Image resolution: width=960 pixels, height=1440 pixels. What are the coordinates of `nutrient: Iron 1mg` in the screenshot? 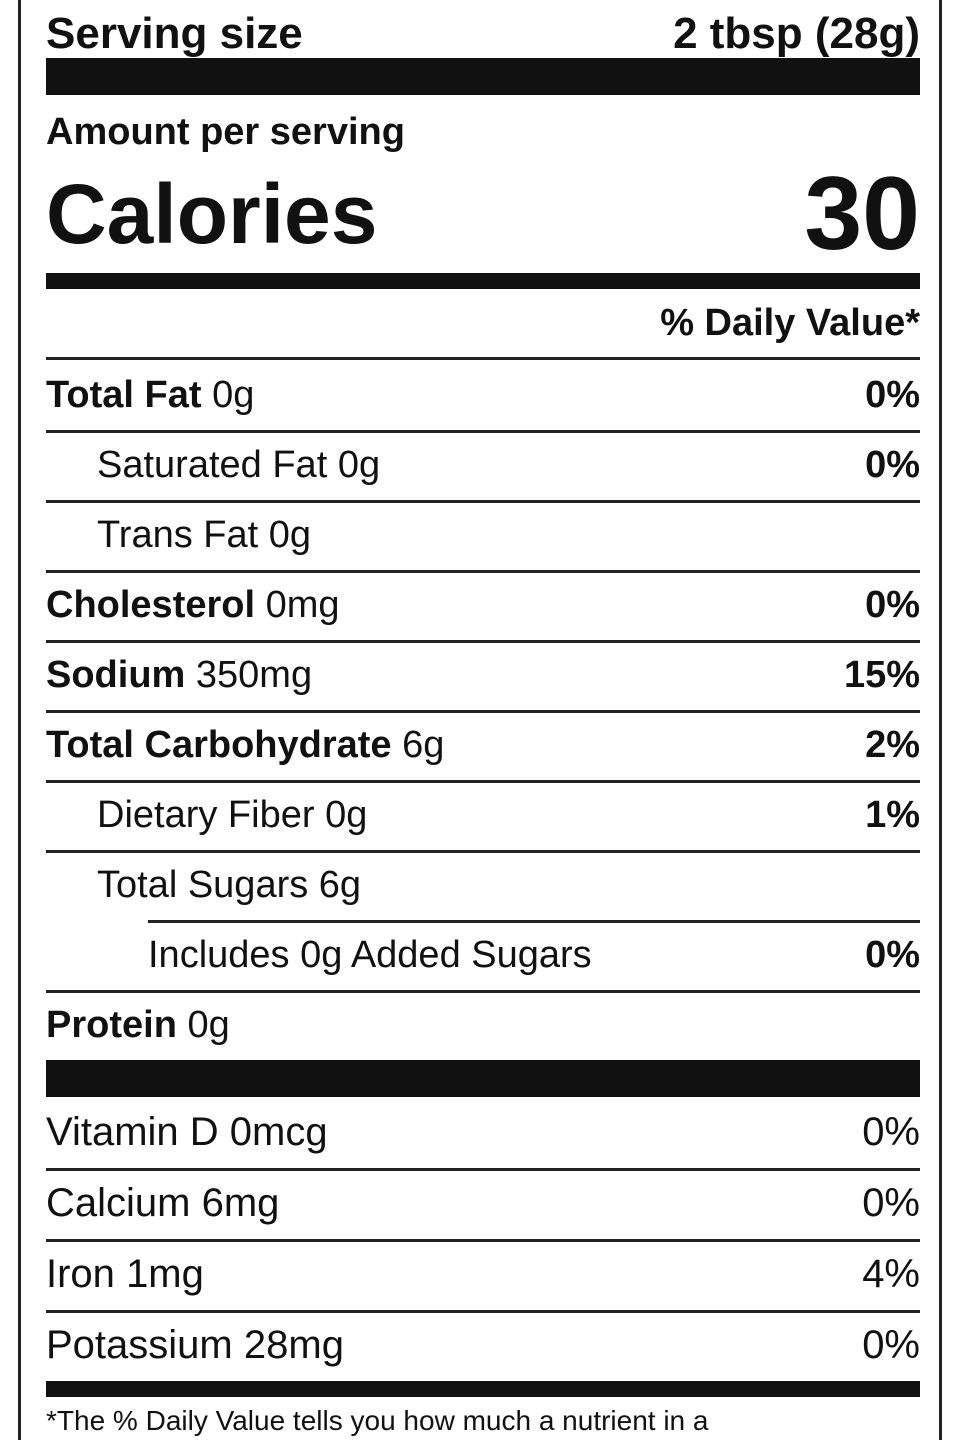 It's located at (125, 1274).